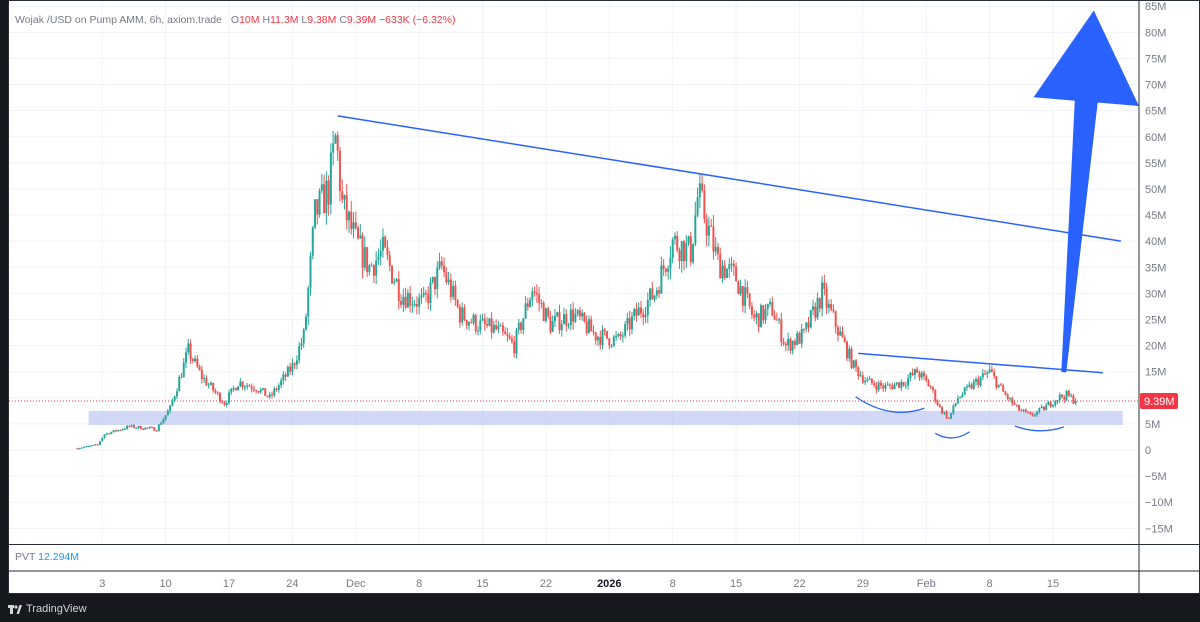 Image resolution: width=1200 pixels, height=622 pixels. I want to click on price-axis-tick-label: 30M, so click(1155, 294).